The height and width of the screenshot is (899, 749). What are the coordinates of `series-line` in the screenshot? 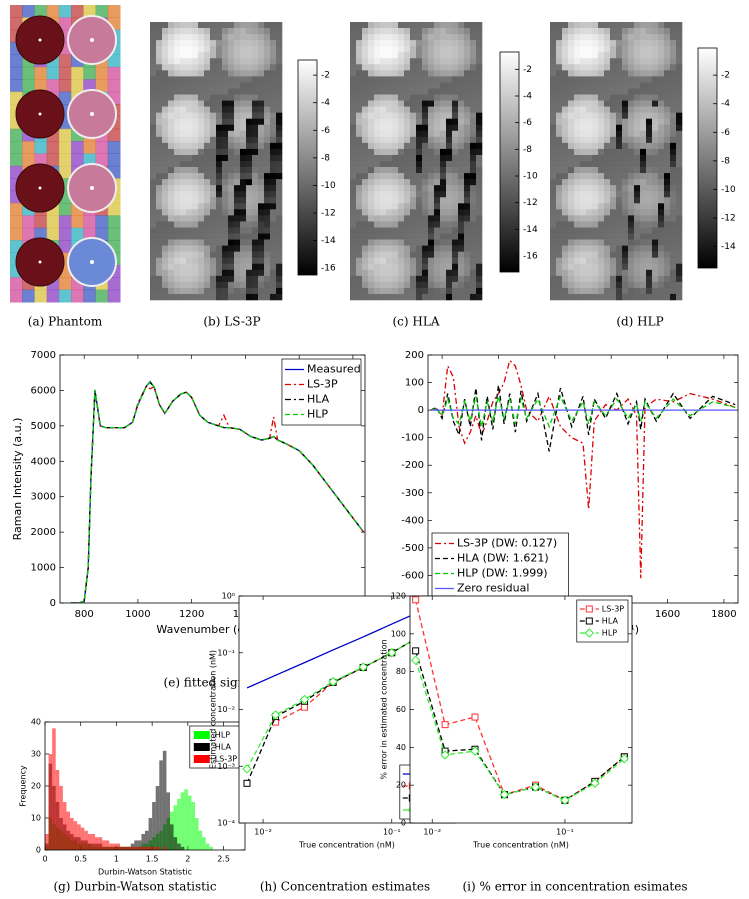 It's located at (583, 469).